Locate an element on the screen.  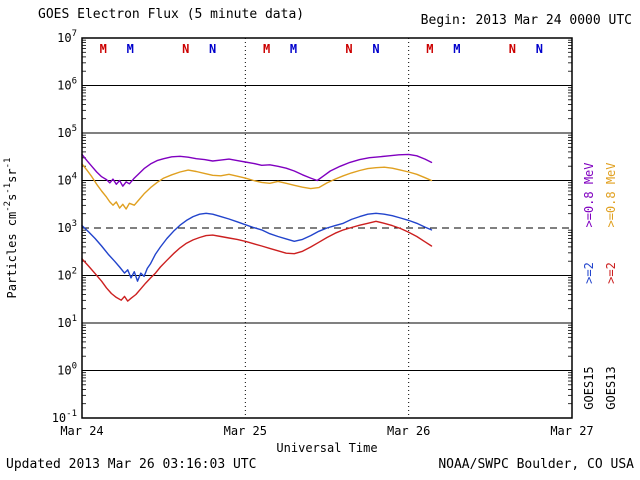
y-tick-label: 10⁻¹ is located at coordinates (64, 417).